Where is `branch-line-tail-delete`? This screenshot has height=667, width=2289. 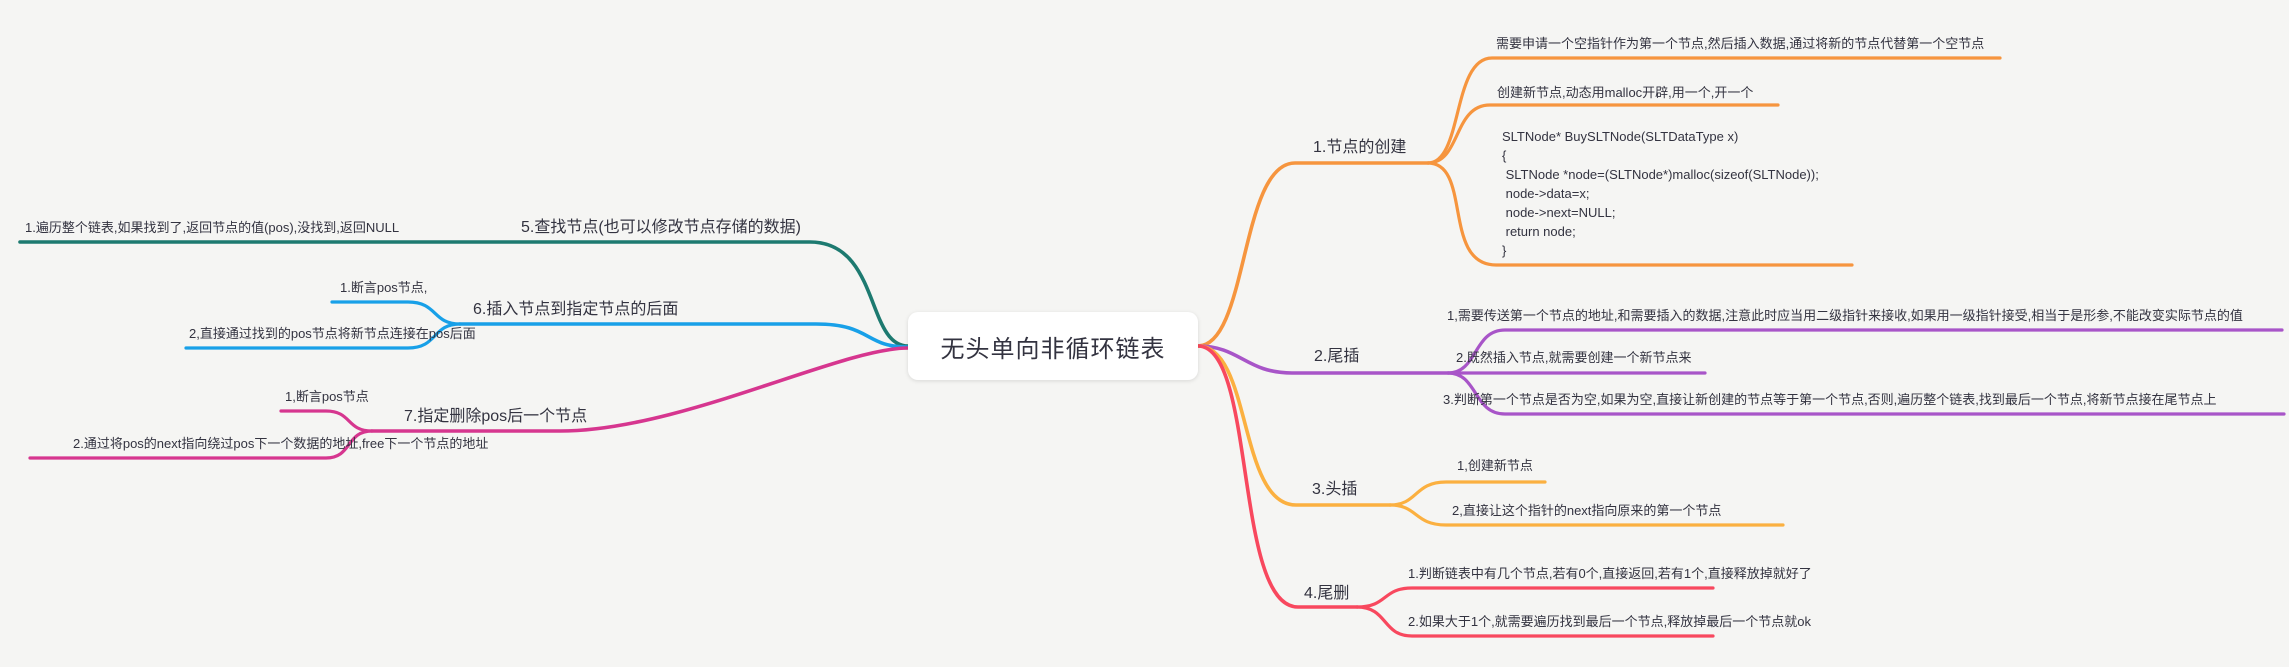
branch-line-tail-delete is located at coordinates (1277, 476).